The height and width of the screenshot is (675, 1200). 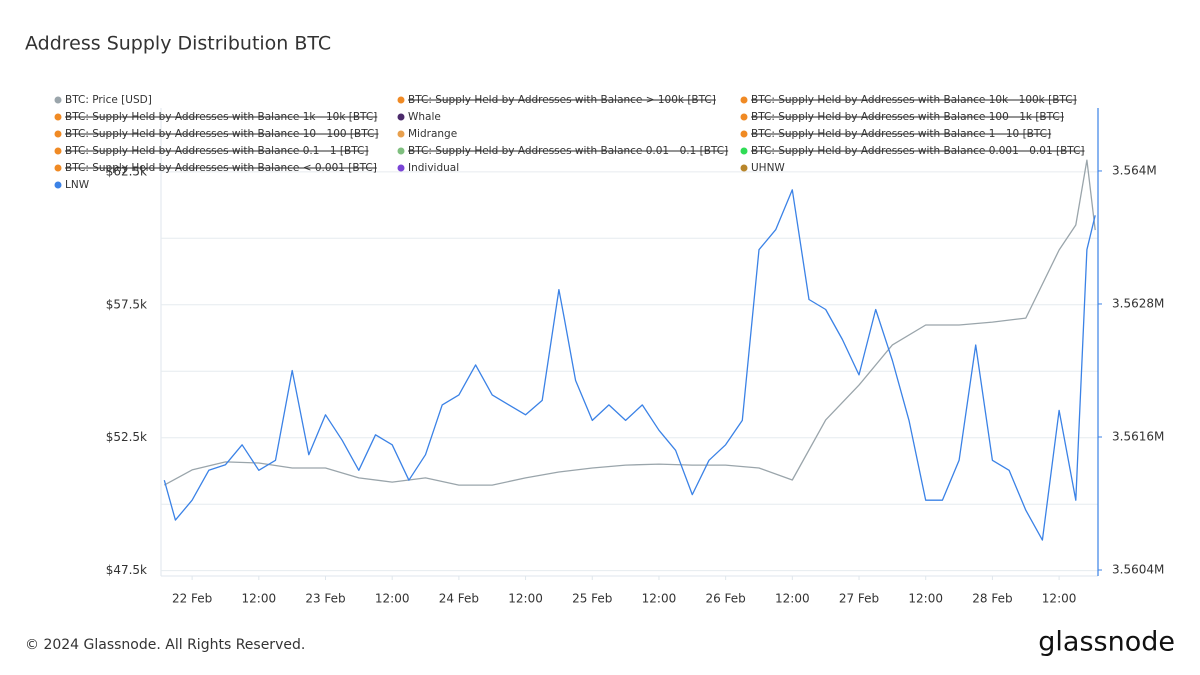 What do you see at coordinates (1138, 303) in the screenshot?
I see `y2-tick-label: 3.5628M` at bounding box center [1138, 303].